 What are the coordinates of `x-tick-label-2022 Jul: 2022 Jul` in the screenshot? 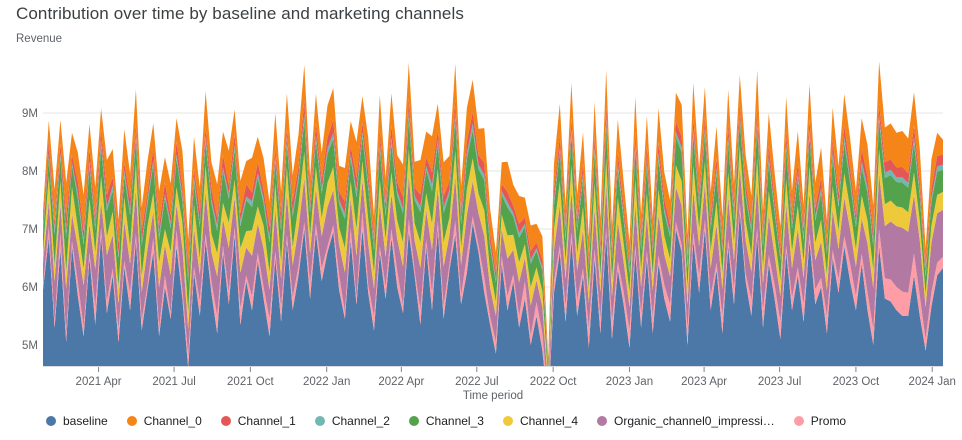 It's located at (476, 382).